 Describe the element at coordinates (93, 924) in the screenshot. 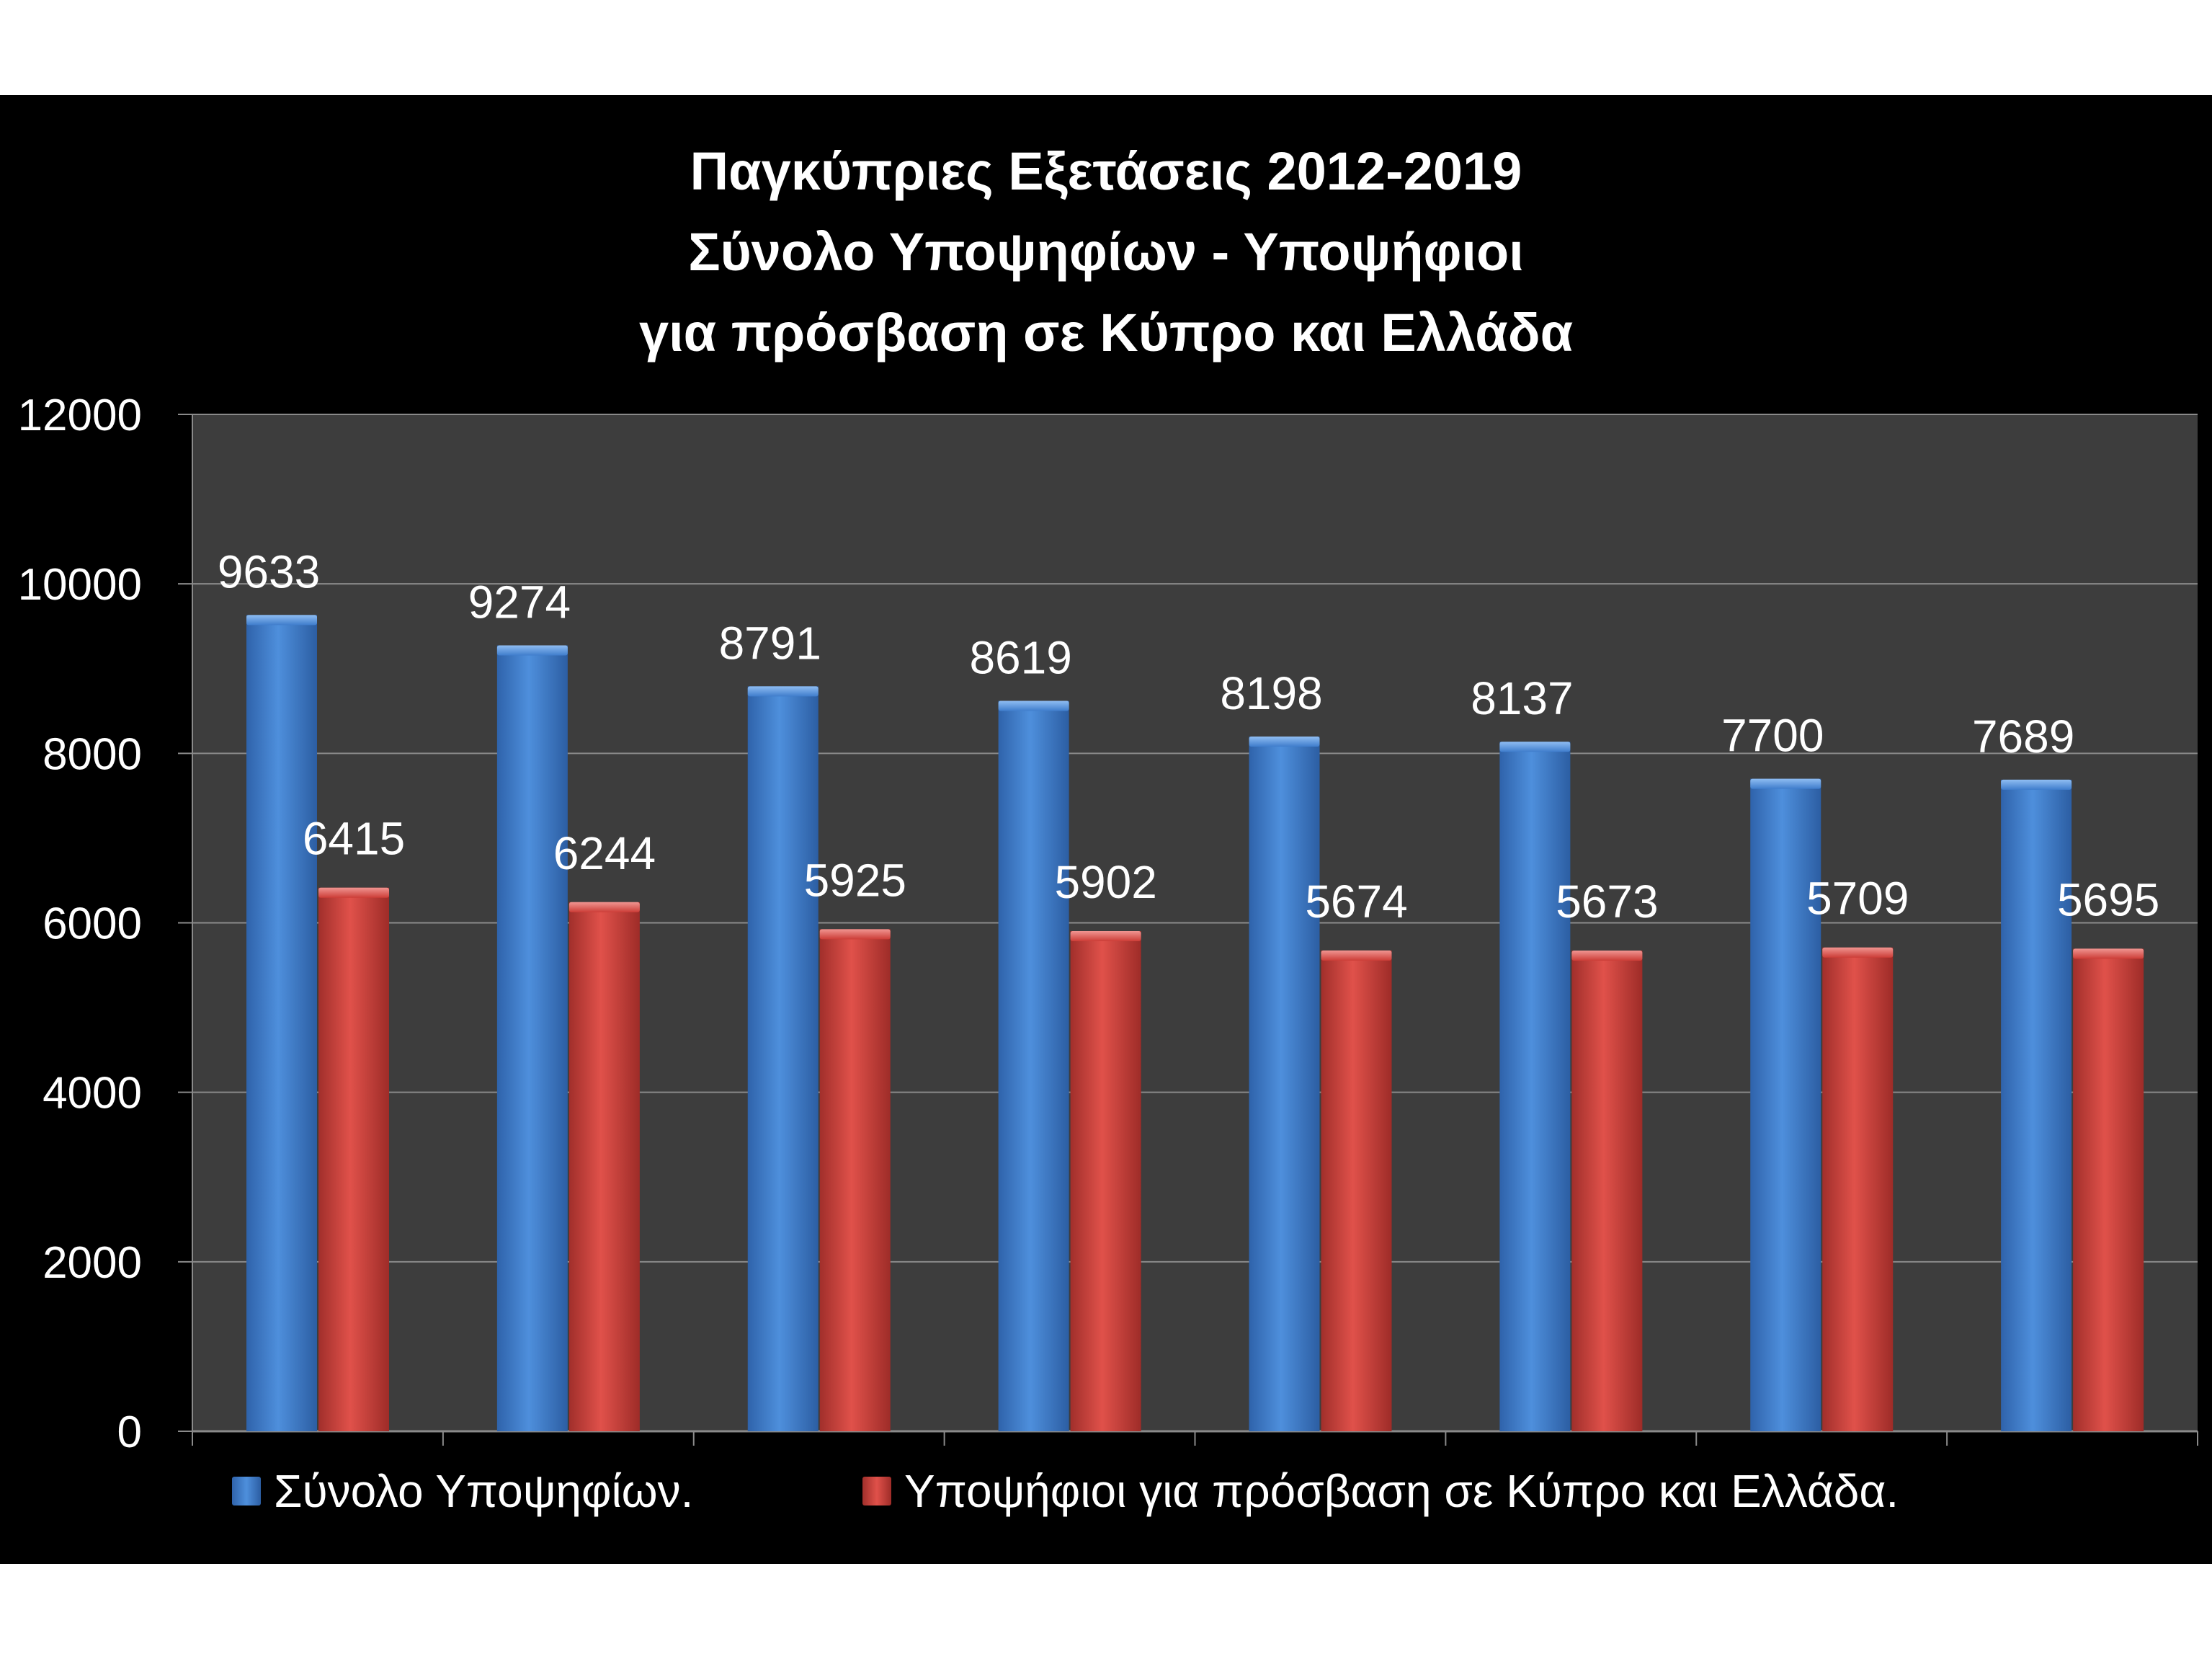

I see `y-tick-label: 6000` at that location.